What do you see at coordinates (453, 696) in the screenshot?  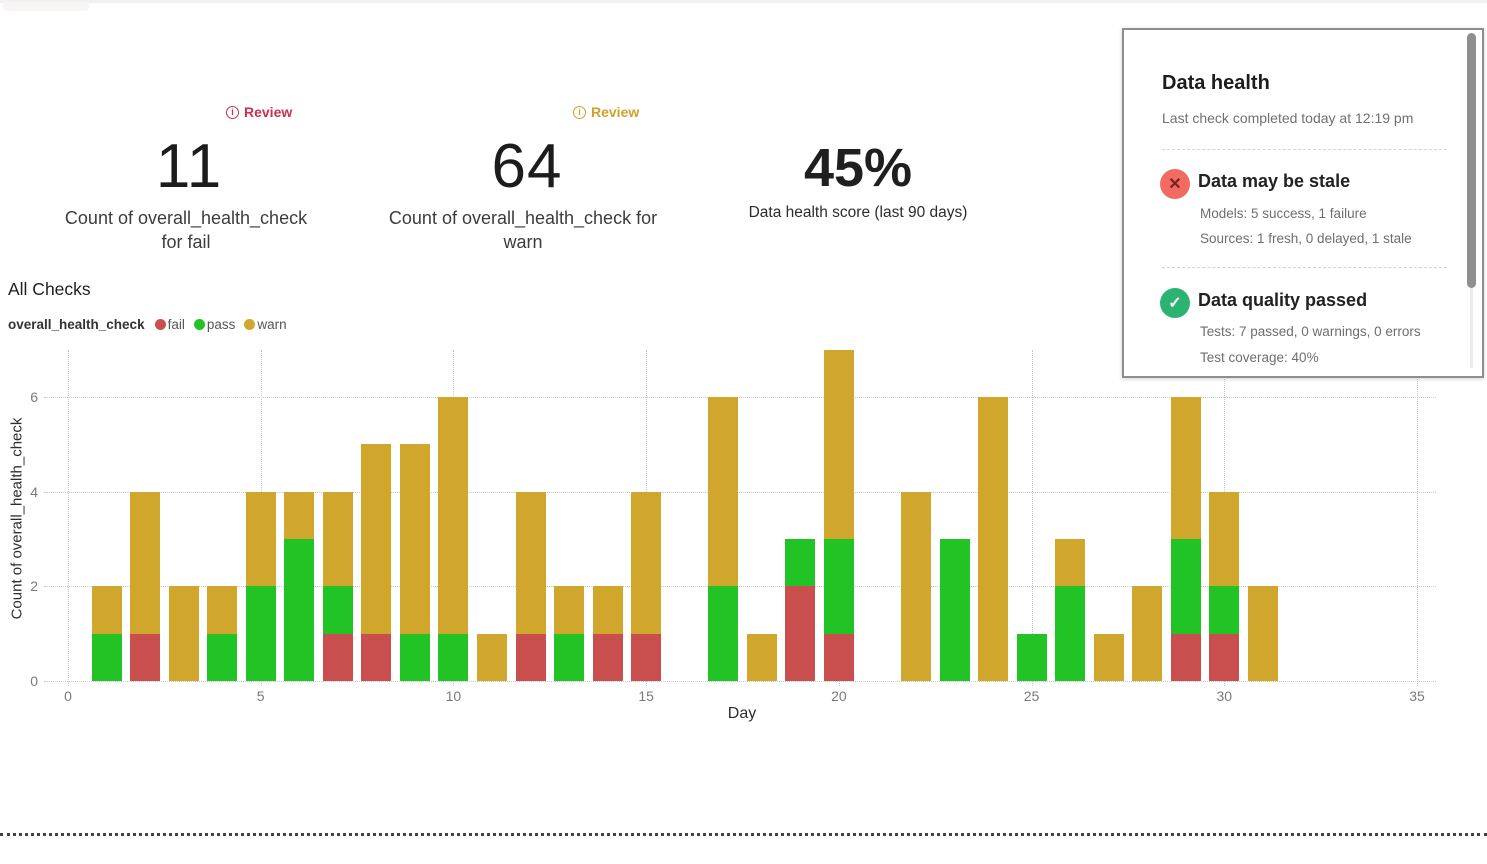 I see `x-tick-label: 10` at bounding box center [453, 696].